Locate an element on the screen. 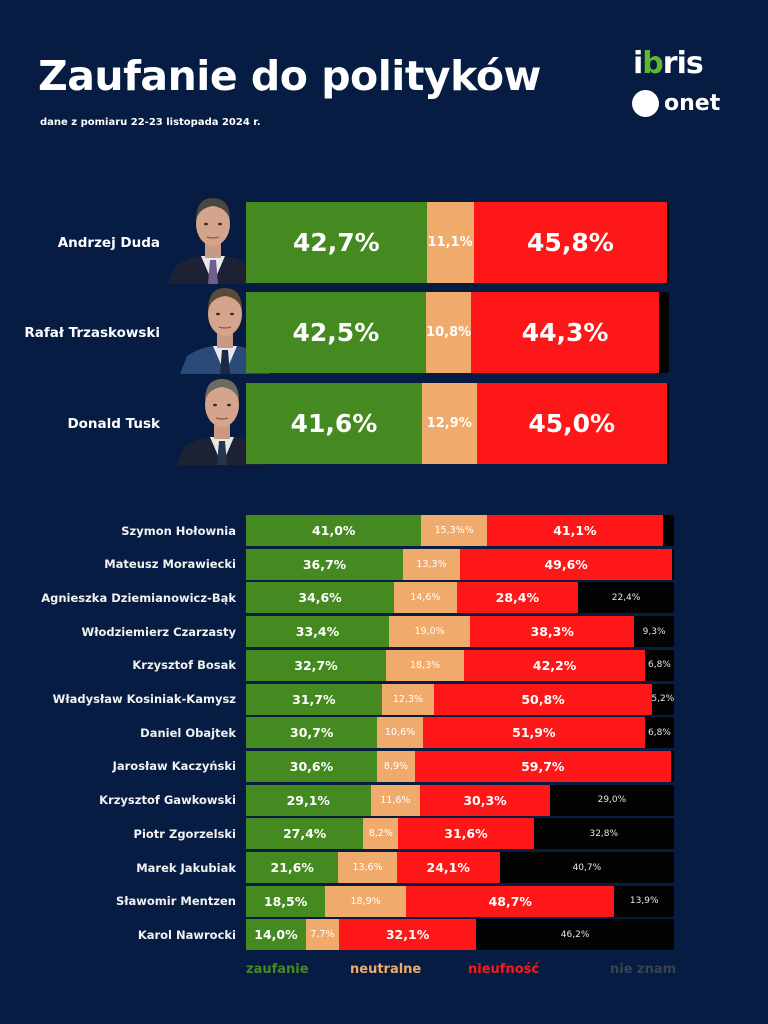  bar-segment-nie-znam: 13,9% is located at coordinates (644, 901).